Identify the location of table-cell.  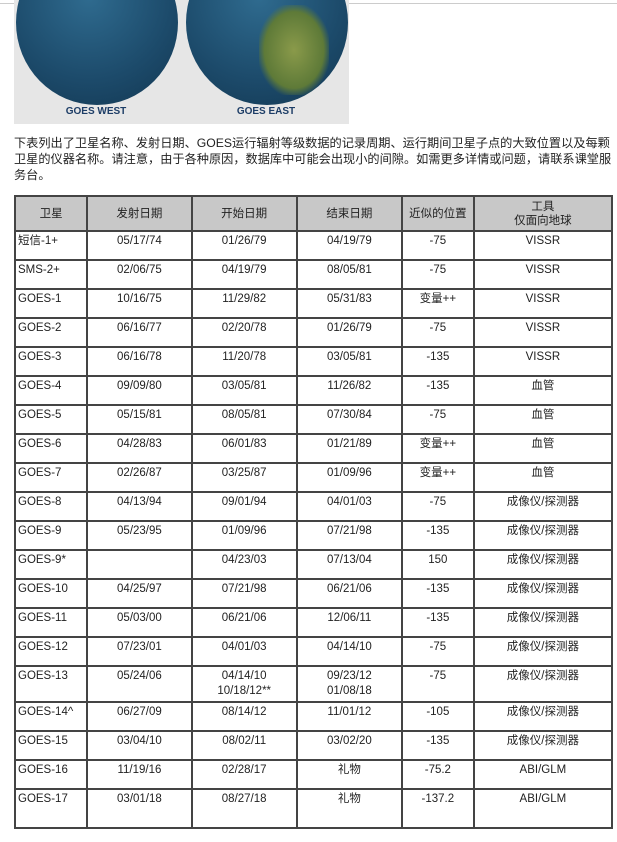
(139, 564).